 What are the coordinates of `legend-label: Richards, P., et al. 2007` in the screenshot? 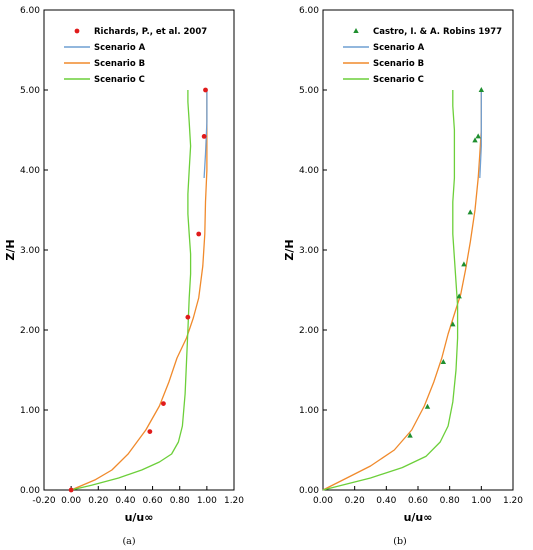 It's located at (150, 32).